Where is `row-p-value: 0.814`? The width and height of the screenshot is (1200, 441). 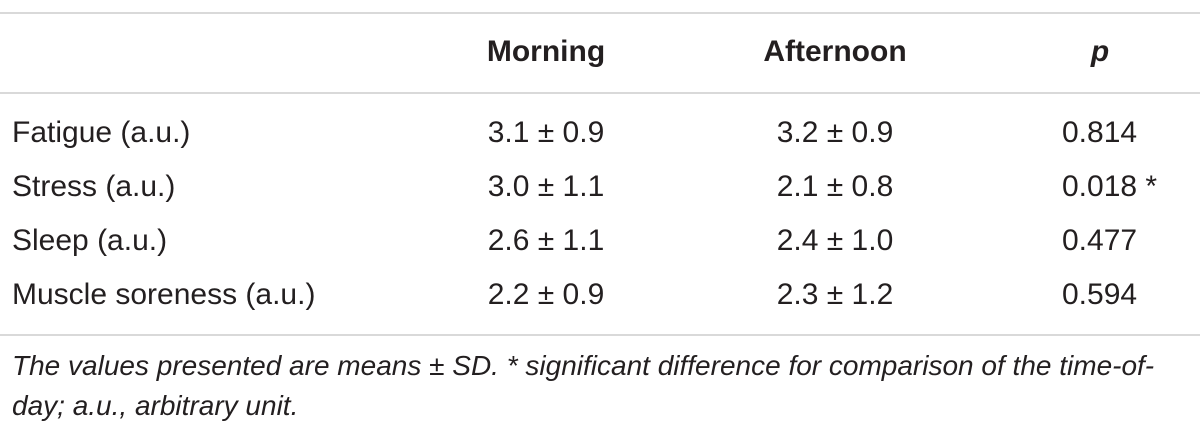 row-p-value: 0.814 is located at coordinates (1100, 132).